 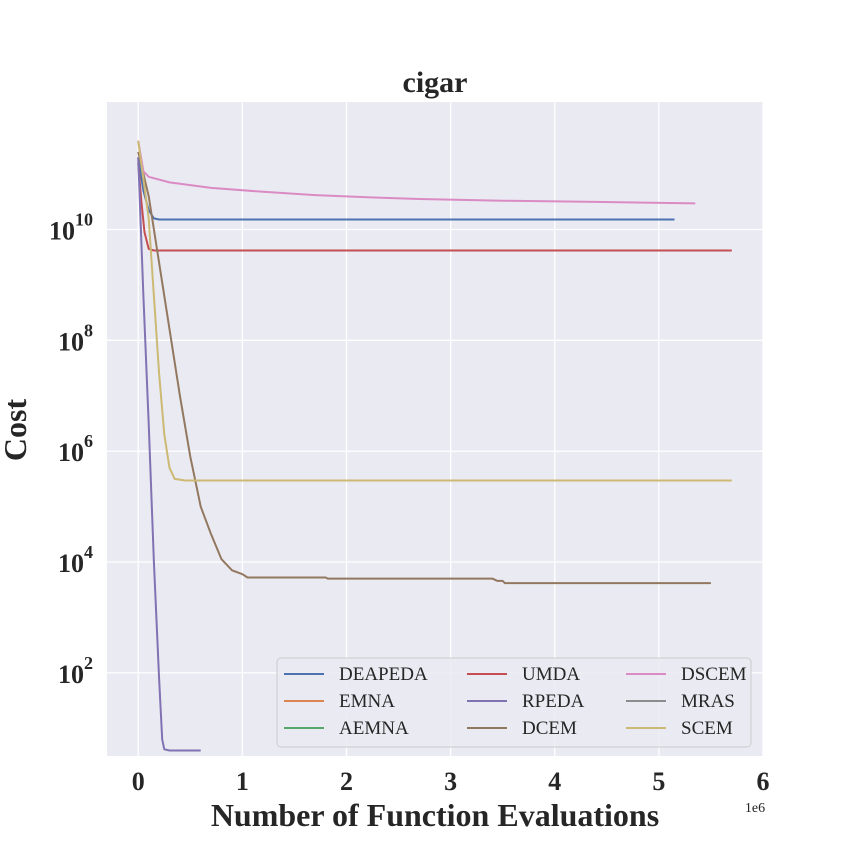 What do you see at coordinates (169, 454) in the screenshot?
I see `series-line-rpeda` at bounding box center [169, 454].